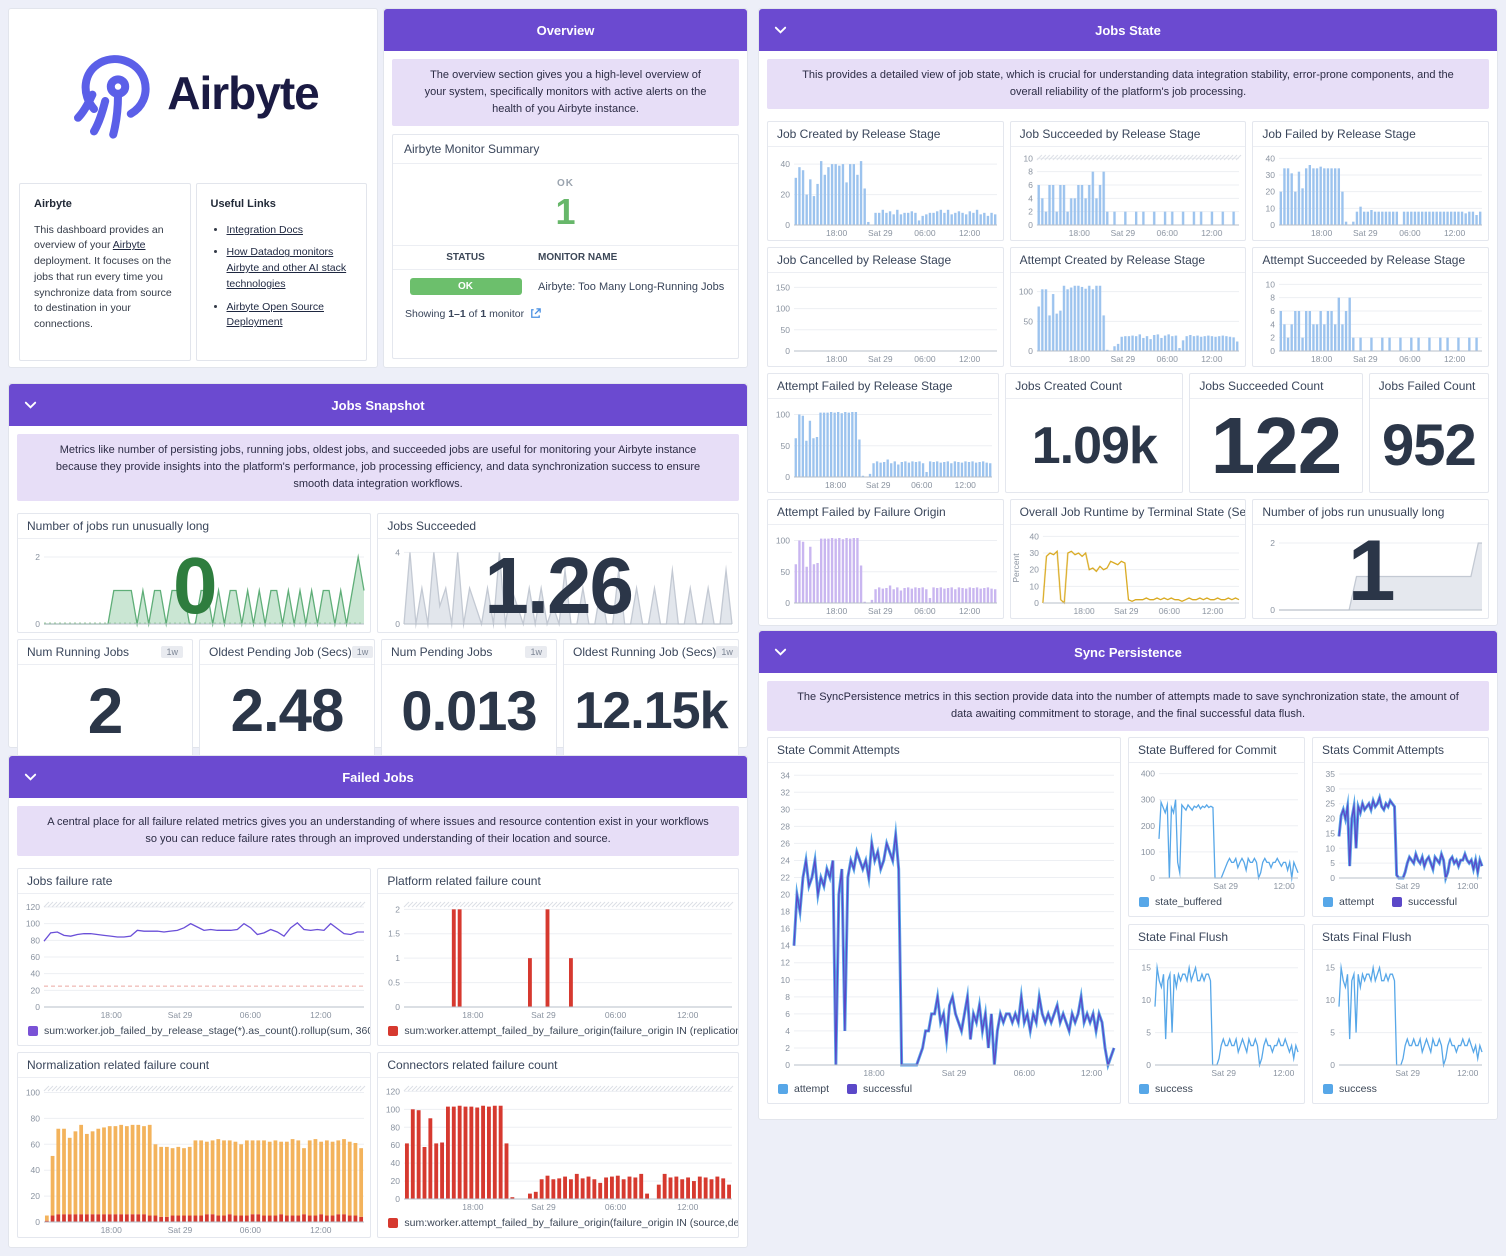 This screenshot has height=1256, width=1506. Describe the element at coordinates (105, 710) in the screenshot. I see `query-value-number: 2` at that location.